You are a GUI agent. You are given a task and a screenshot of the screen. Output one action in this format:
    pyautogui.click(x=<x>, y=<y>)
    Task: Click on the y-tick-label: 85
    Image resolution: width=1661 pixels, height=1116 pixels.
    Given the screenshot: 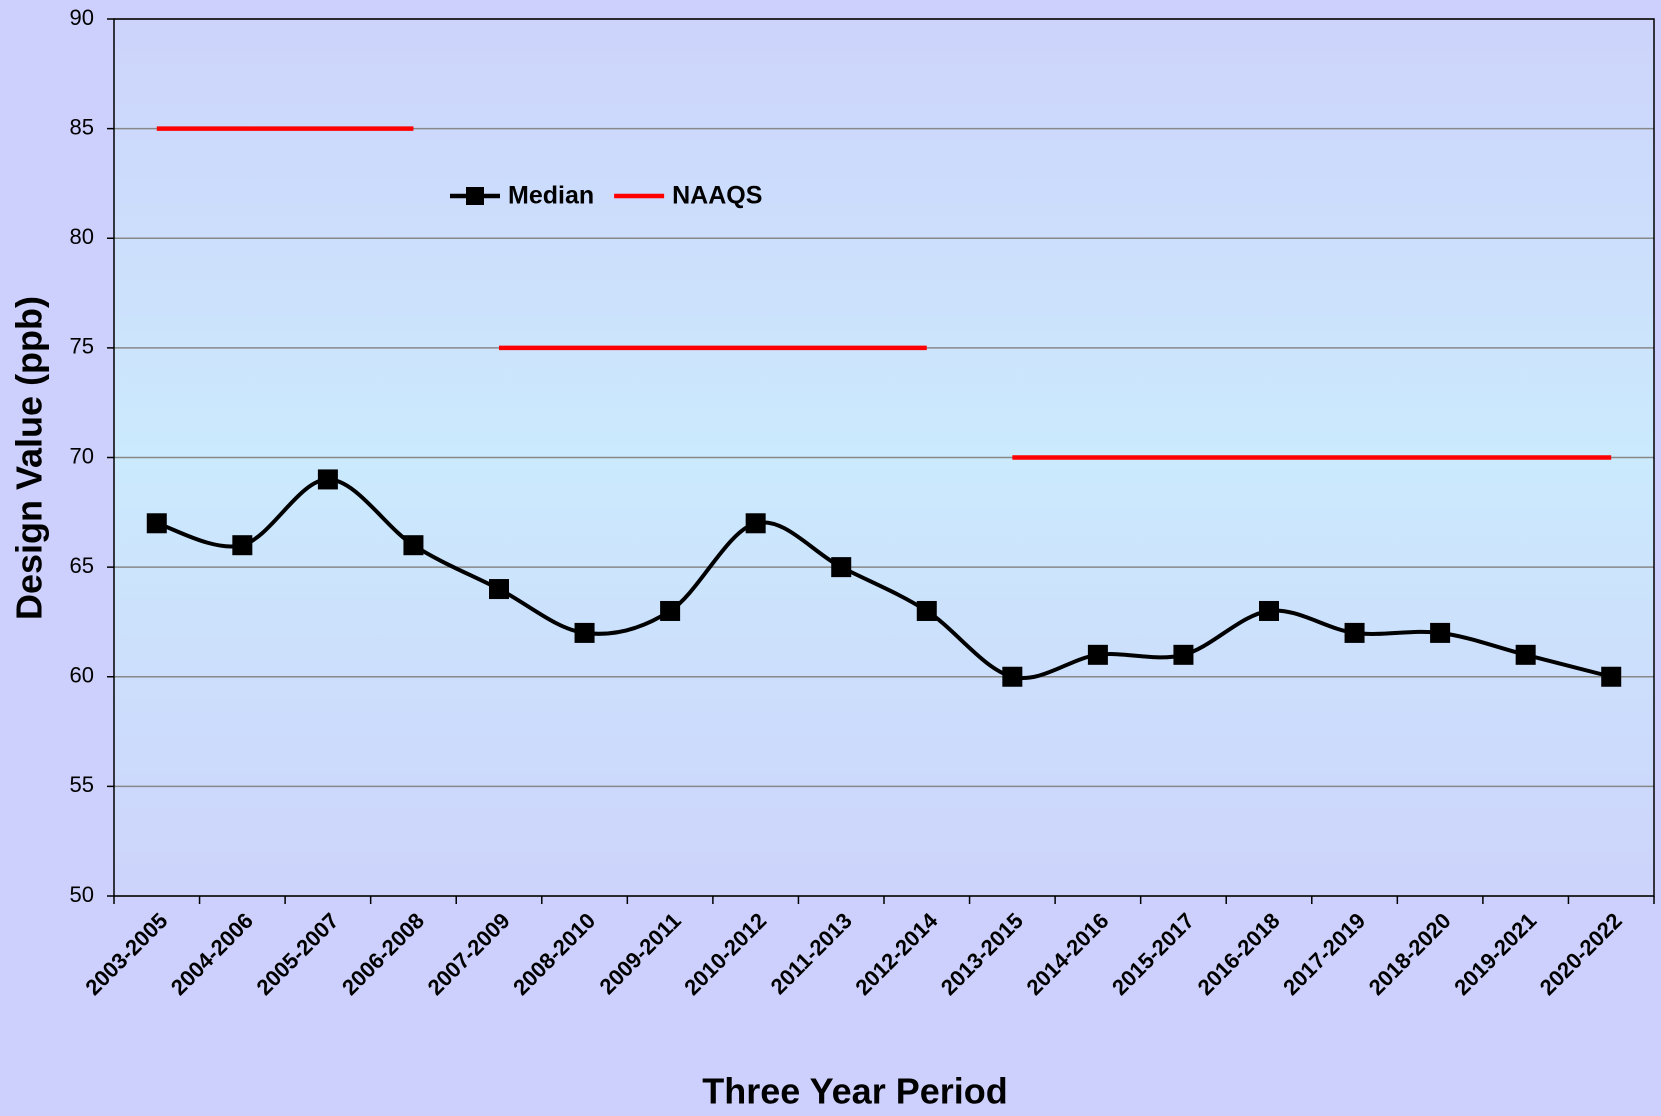 What is the action you would take?
    pyautogui.click(x=82, y=126)
    